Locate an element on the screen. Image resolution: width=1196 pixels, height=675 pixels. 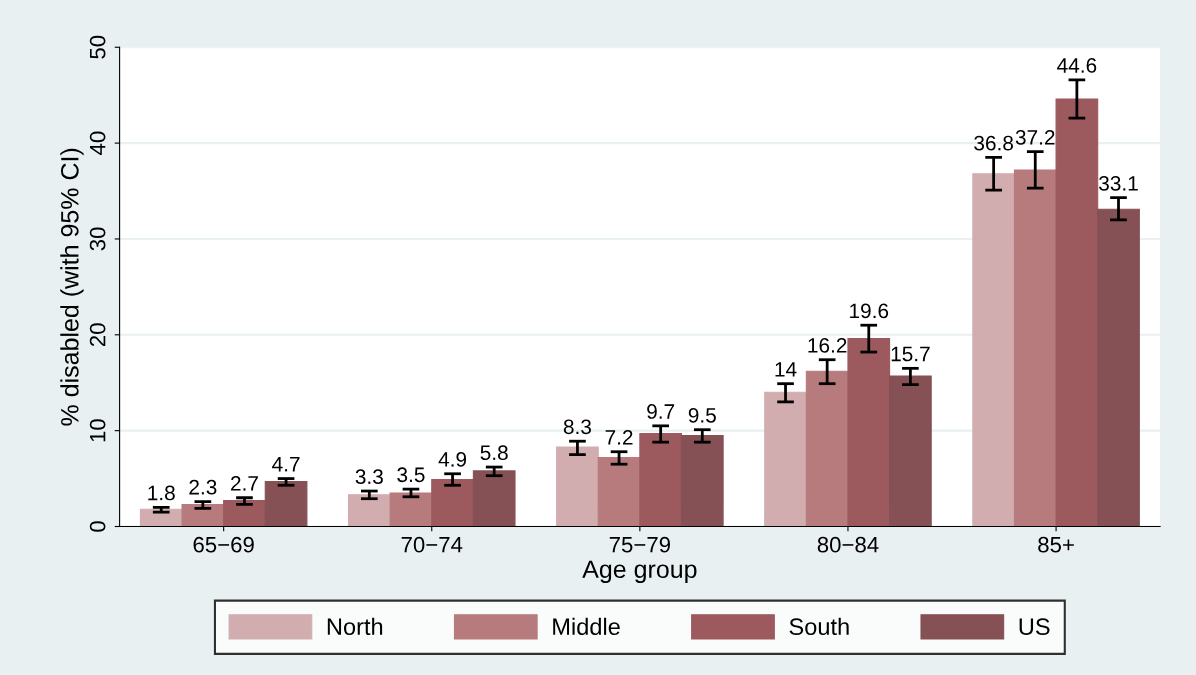
x-tick-label: 85+ is located at coordinates (1056, 544).